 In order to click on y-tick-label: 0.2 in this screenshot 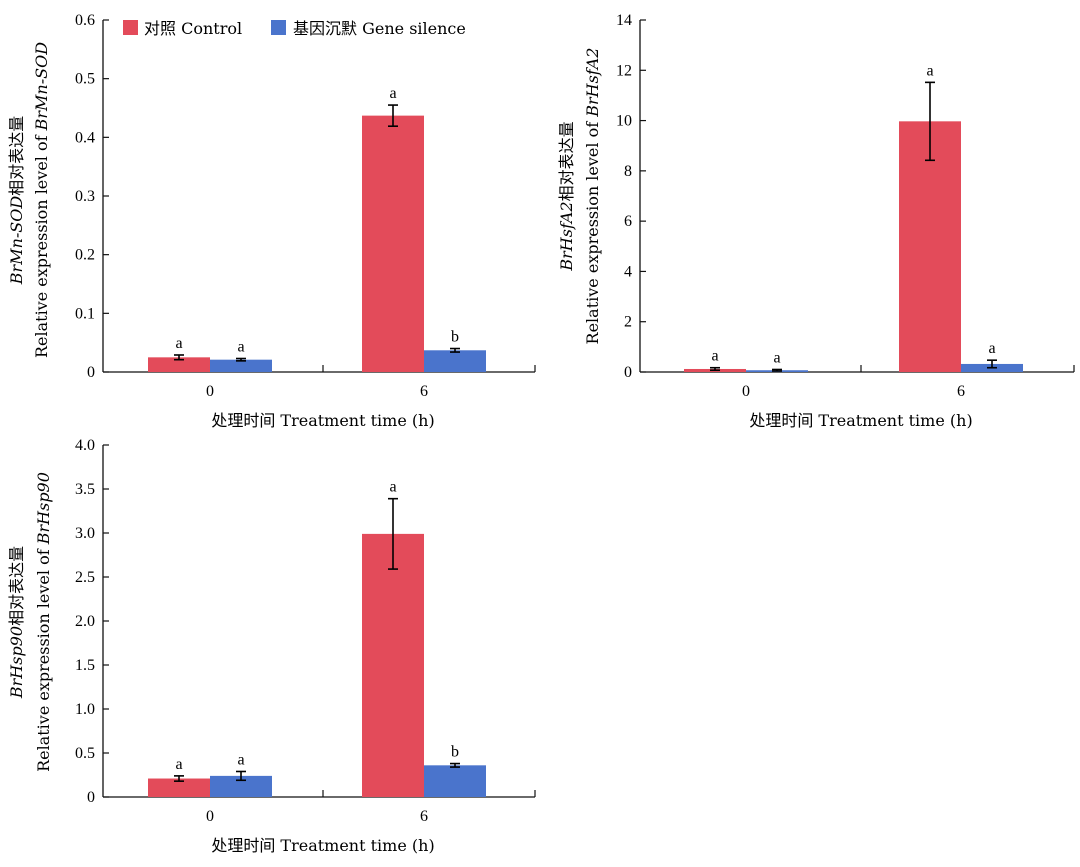, I will do `click(85, 255)`.